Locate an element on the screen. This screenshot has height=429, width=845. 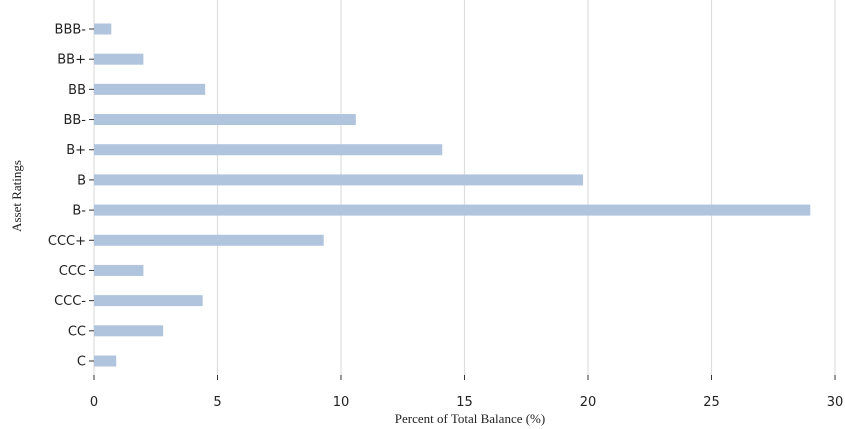
y-tick-label: CCC+ is located at coordinates (67, 241).